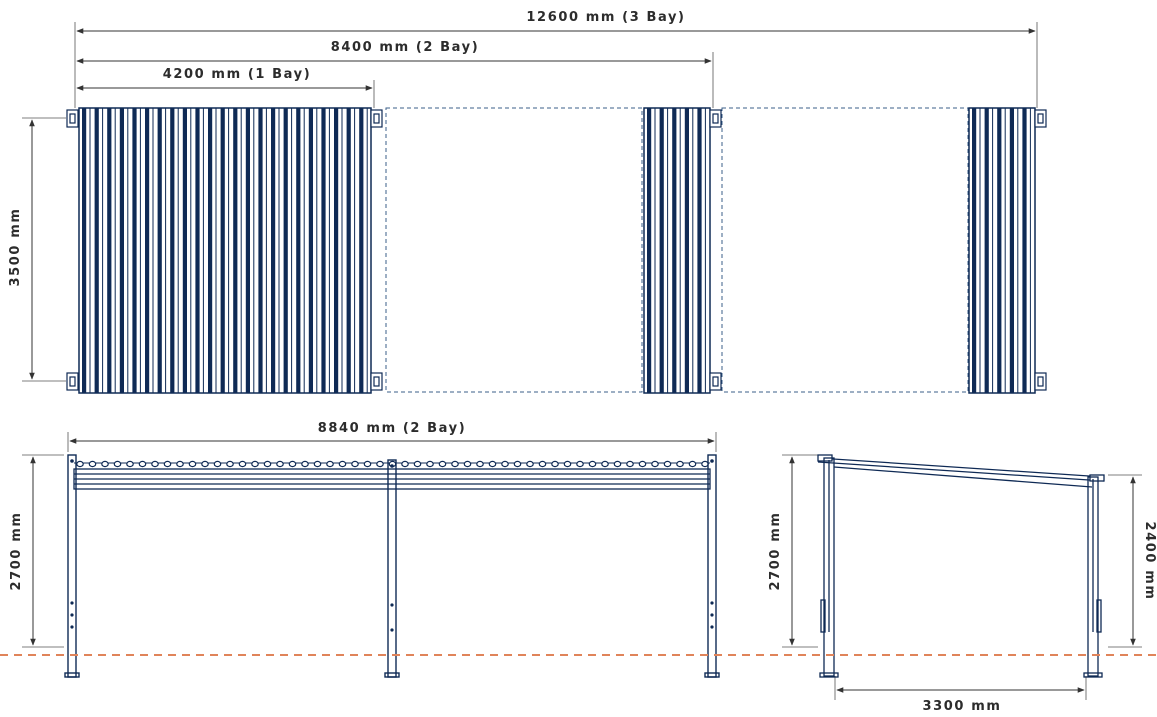 This screenshot has height=717, width=1157. Describe the element at coordinates (16, 551) in the screenshot. I see `dim-label-front-height: 2700 mm` at that location.